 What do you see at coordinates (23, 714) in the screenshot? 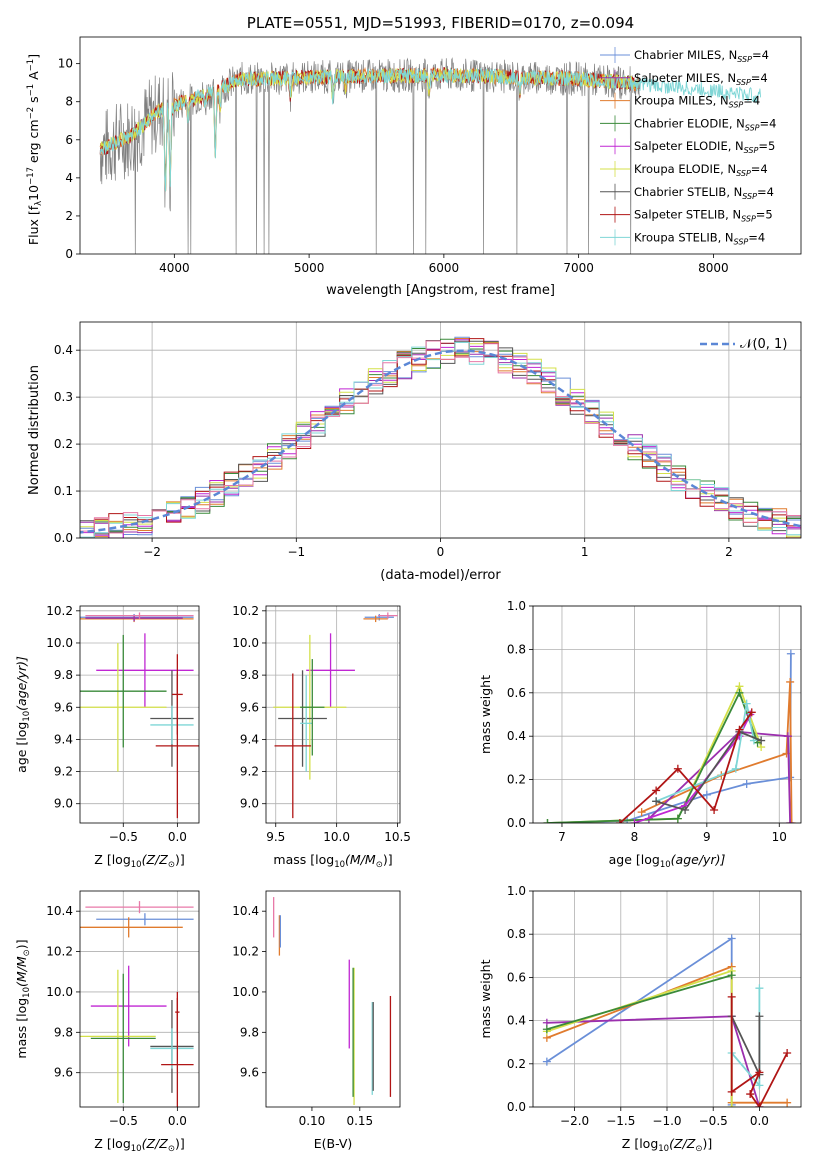
I see `y-axis-label: age [log10(age/yr)]` at bounding box center [23, 714].